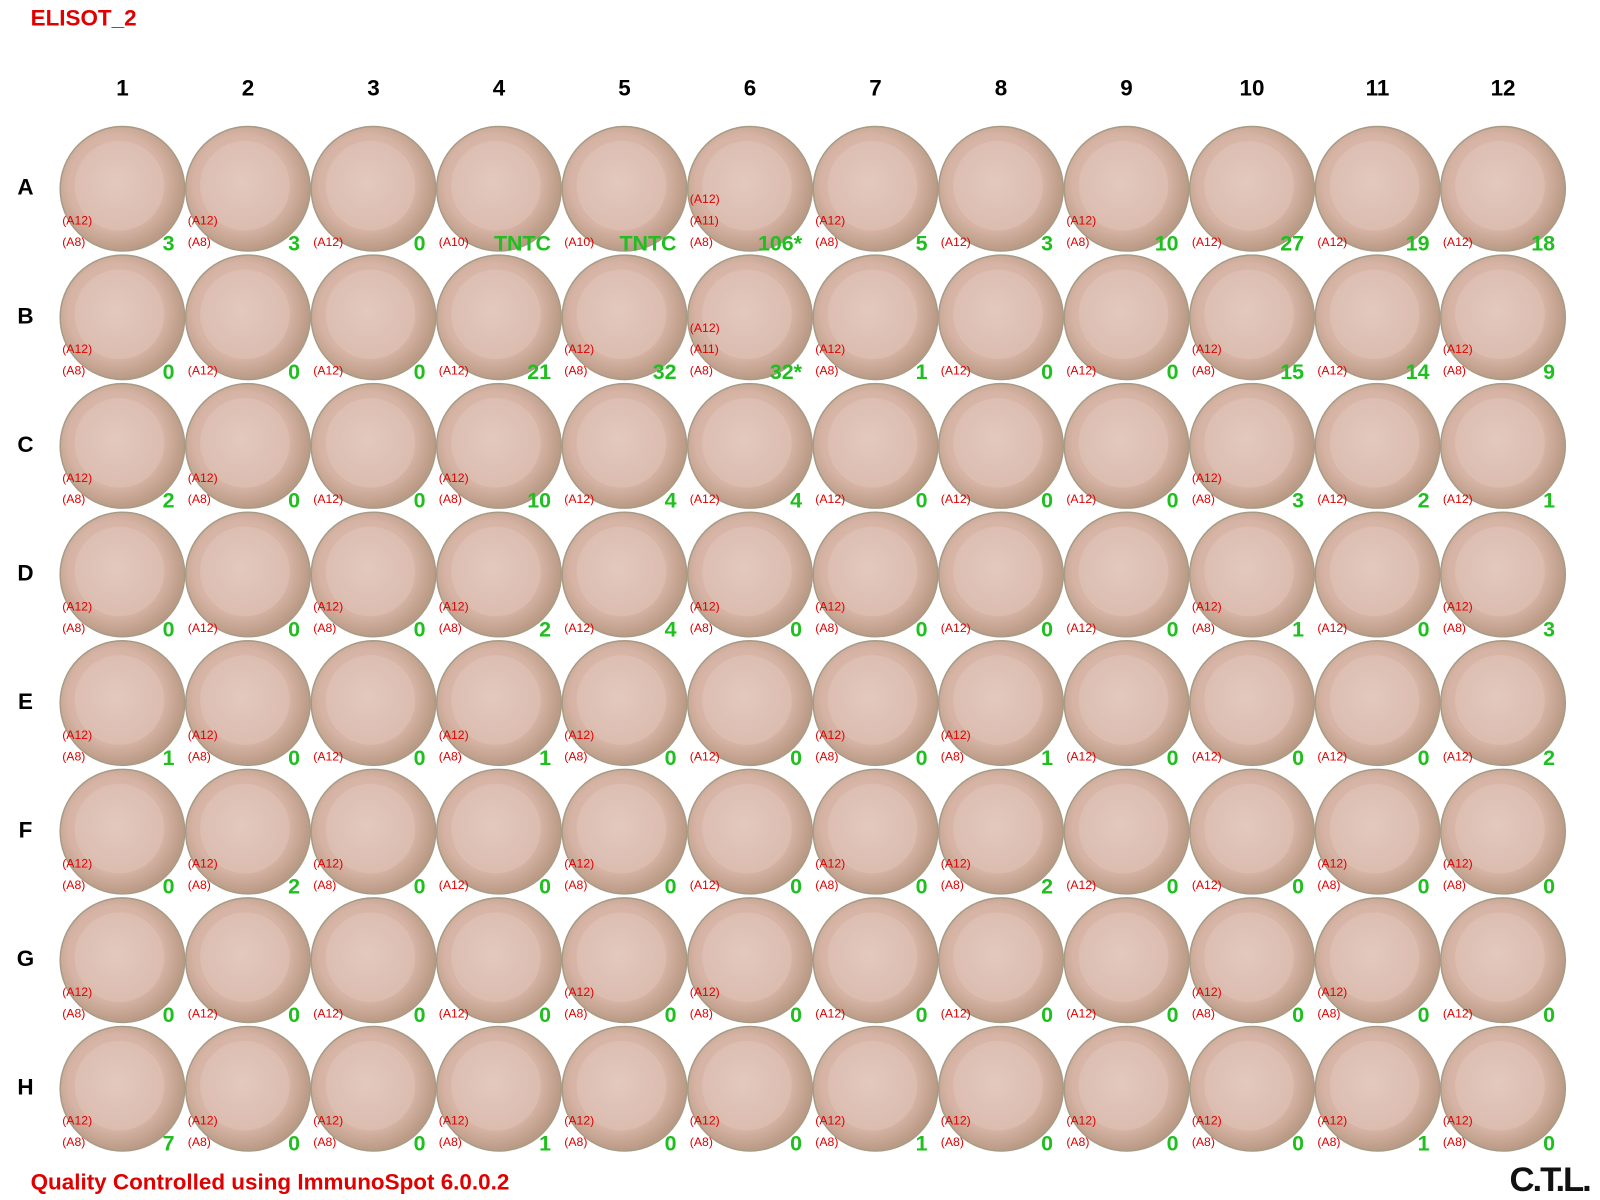  What do you see at coordinates (1543, 244) in the screenshot?
I see `spot-count: 18` at bounding box center [1543, 244].